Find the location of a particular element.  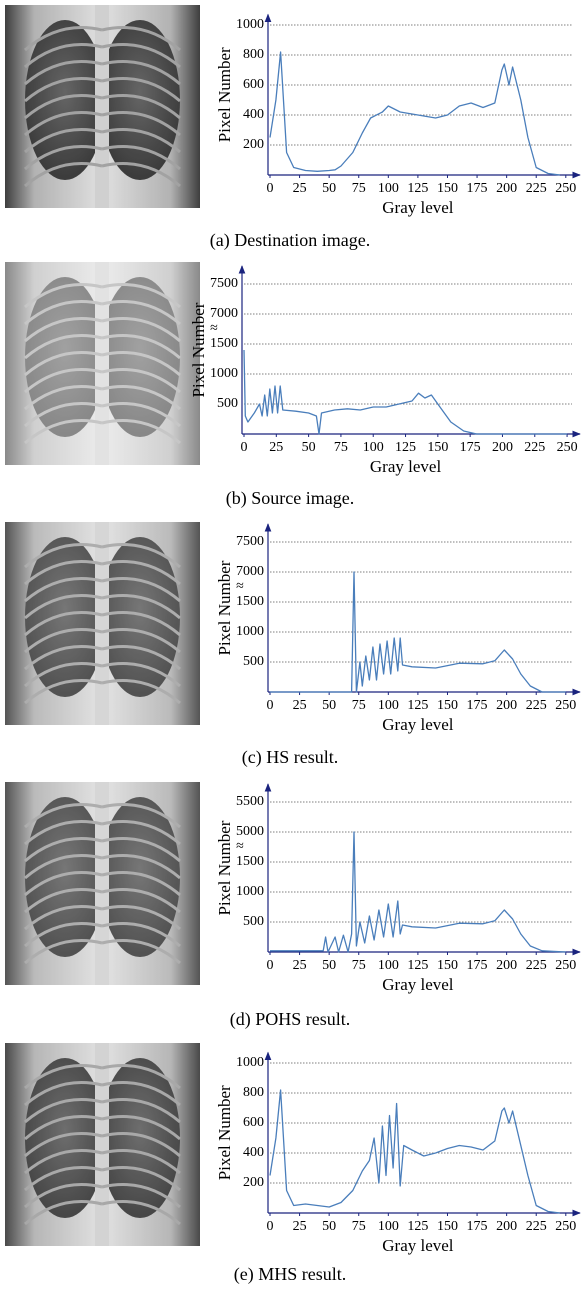

y-tick-label: 600 is located at coordinates (253, 84).